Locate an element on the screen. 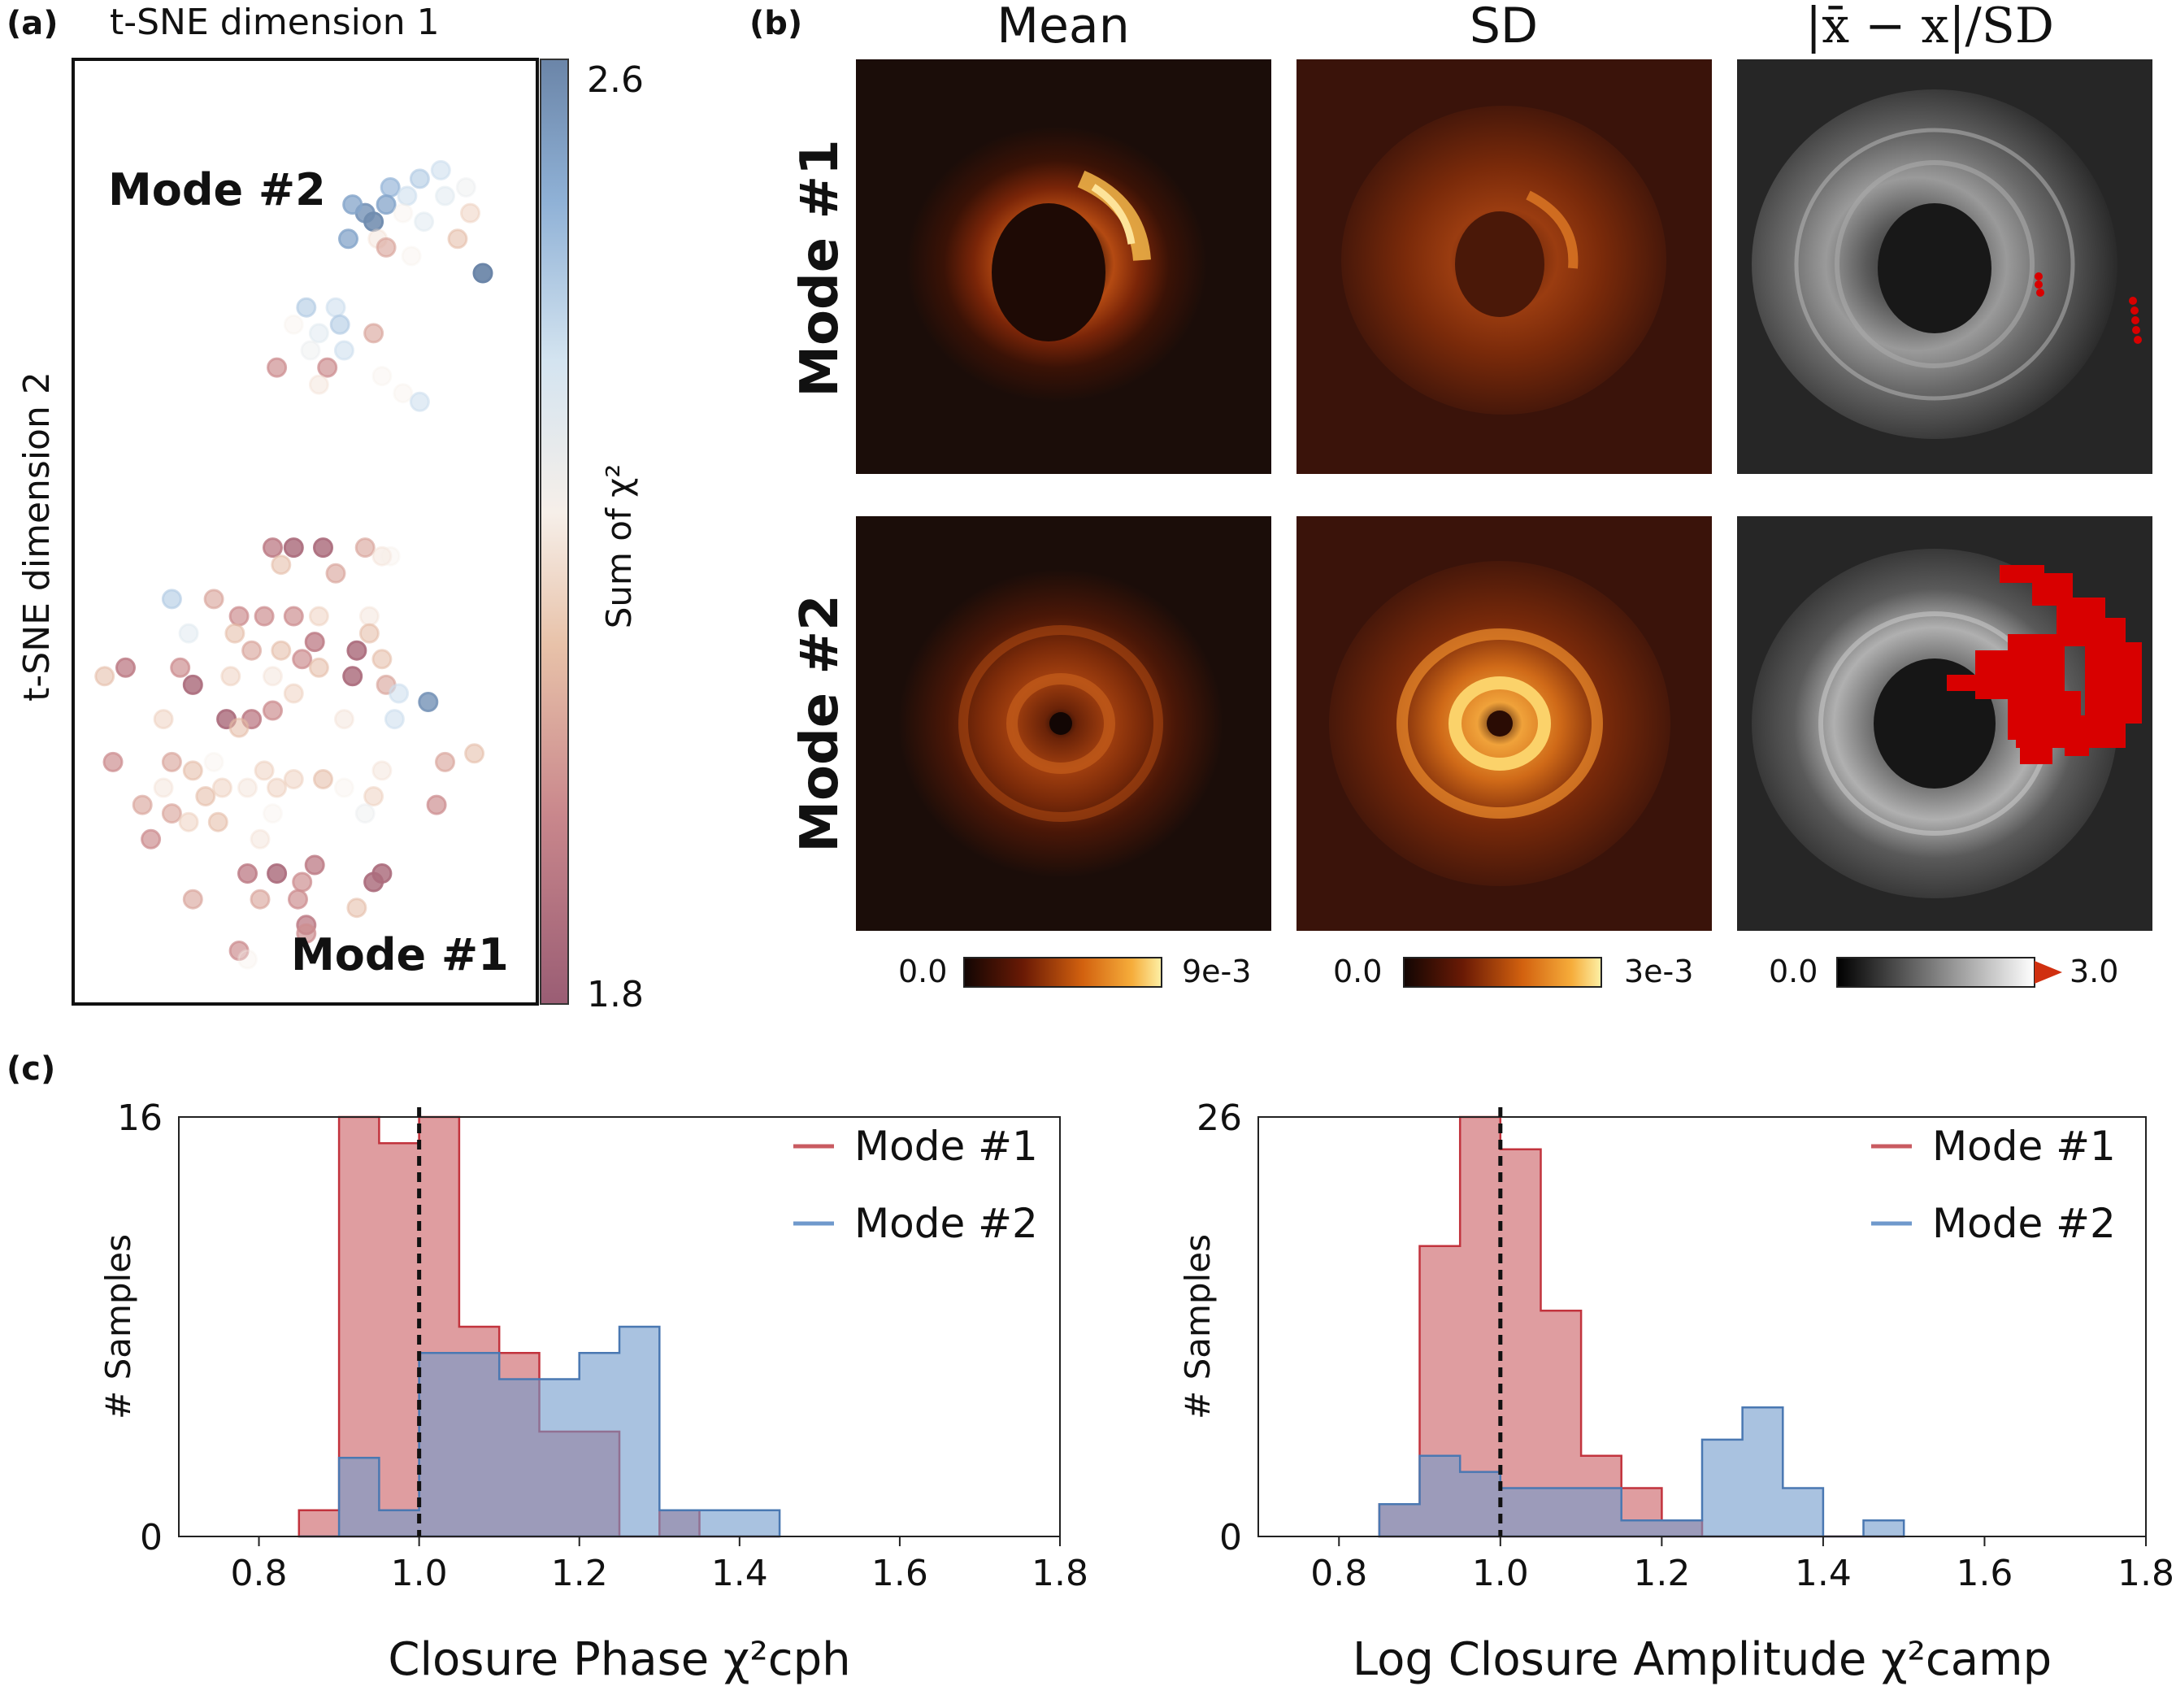  mode2-label: Mode #2 is located at coordinates (217, 189).